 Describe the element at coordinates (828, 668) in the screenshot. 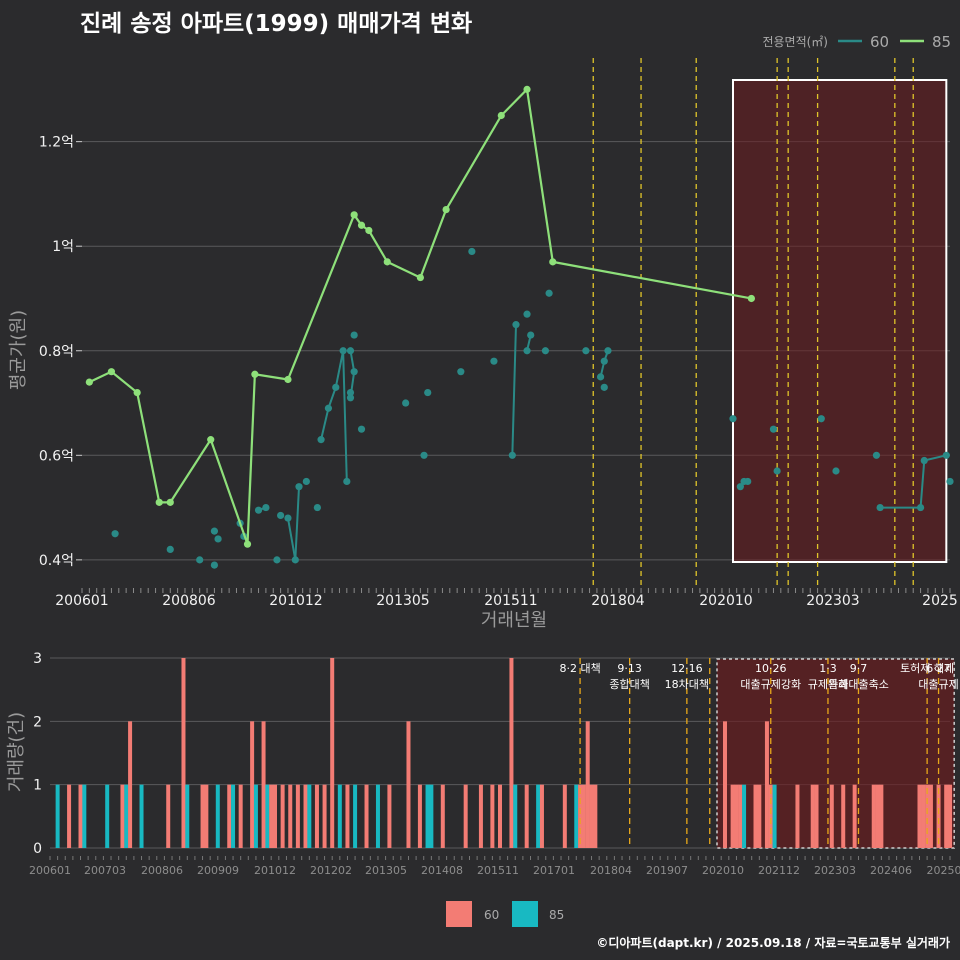

I see `event-label: 1·3` at that location.